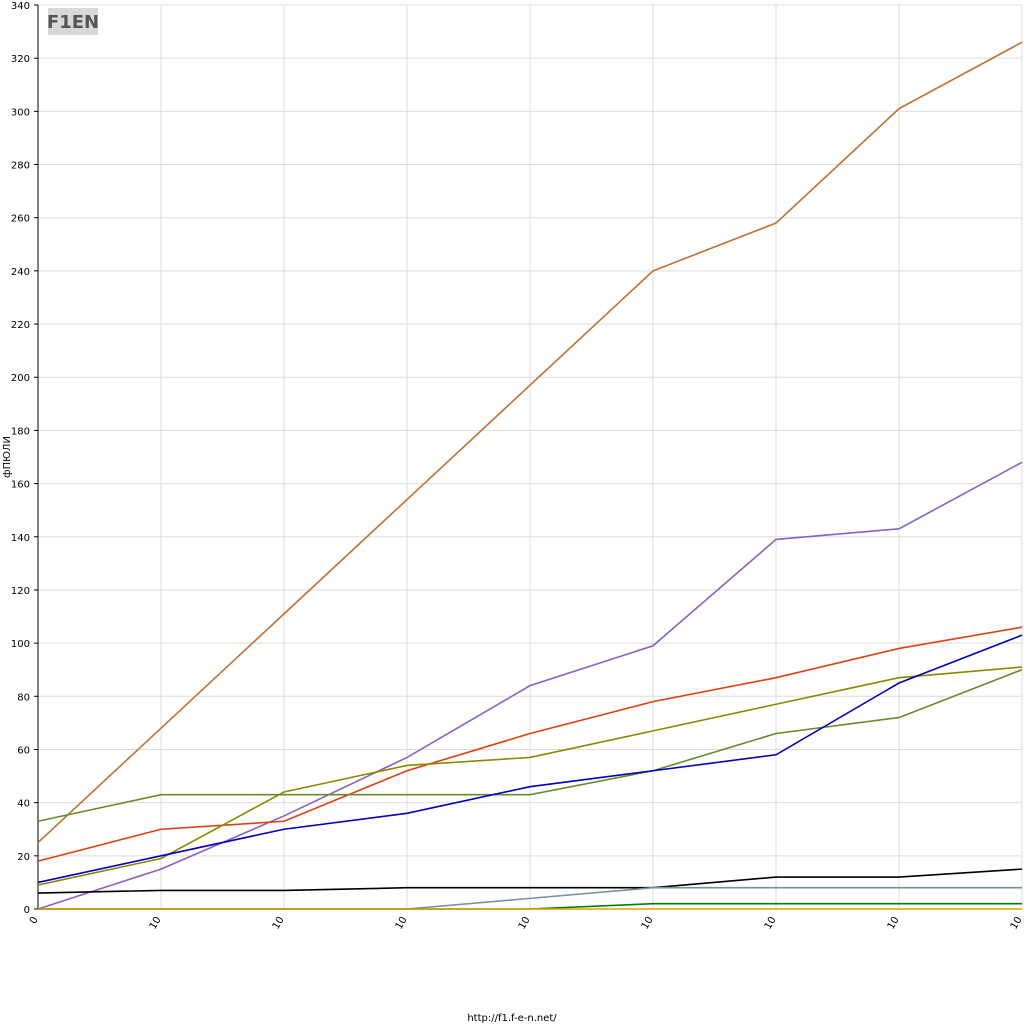 This screenshot has height=1024, width=1024. Describe the element at coordinates (20, 644) in the screenshot. I see `y-tick-label: 100` at that location.